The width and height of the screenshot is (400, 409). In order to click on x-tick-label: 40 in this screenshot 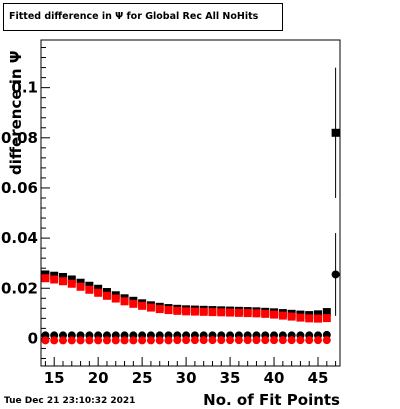, I will do `click(274, 378)`.